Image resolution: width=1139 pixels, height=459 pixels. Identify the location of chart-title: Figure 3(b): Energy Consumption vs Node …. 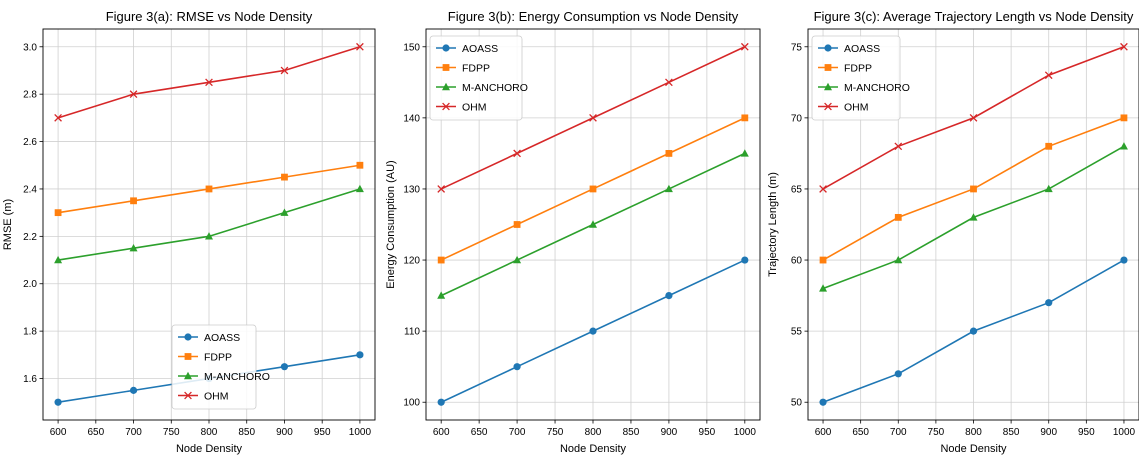
(593, 16).